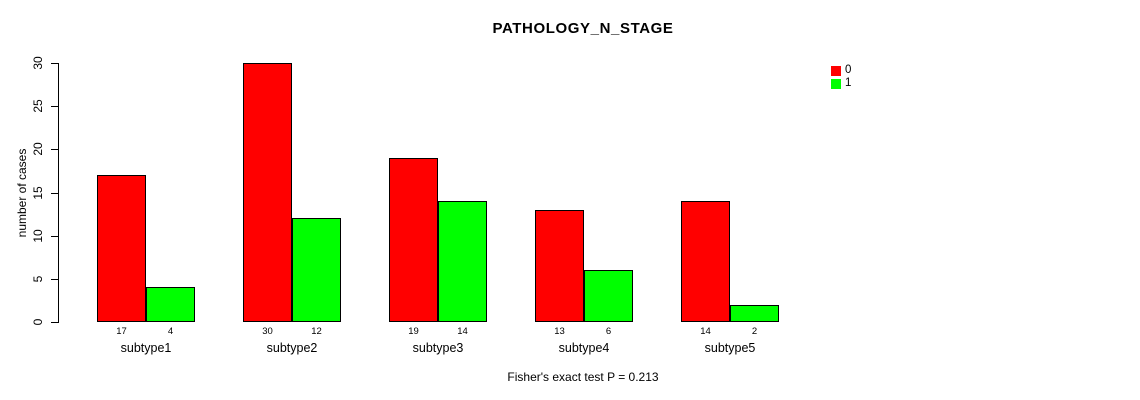 The image size is (1140, 400). Describe the element at coordinates (848, 83) in the screenshot. I see `legend-label: 1` at that location.